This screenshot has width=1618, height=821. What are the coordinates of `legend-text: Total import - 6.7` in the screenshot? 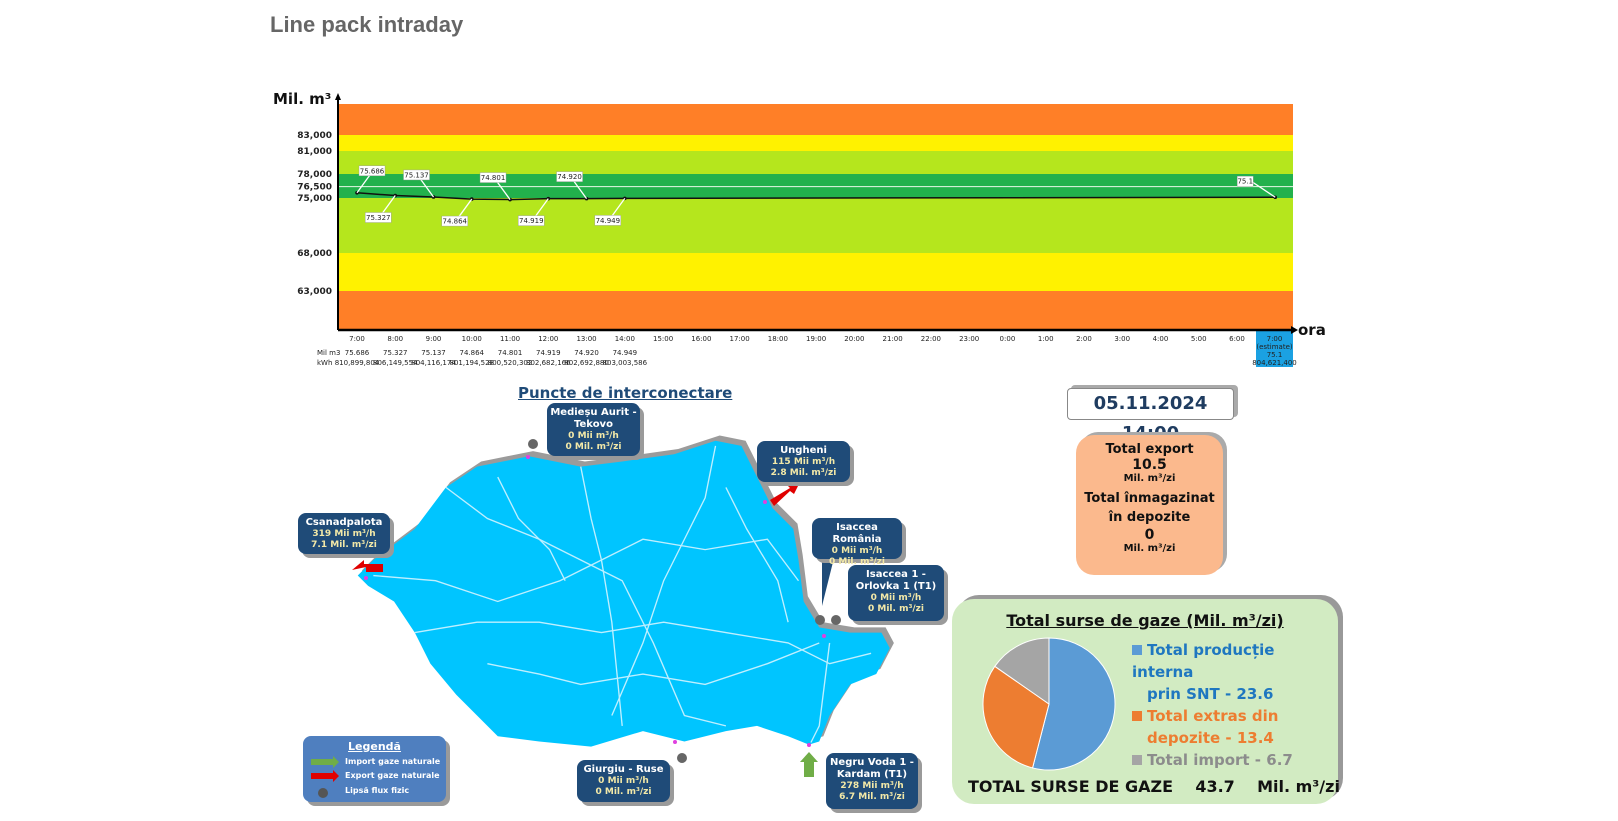 It's located at (1220, 760).